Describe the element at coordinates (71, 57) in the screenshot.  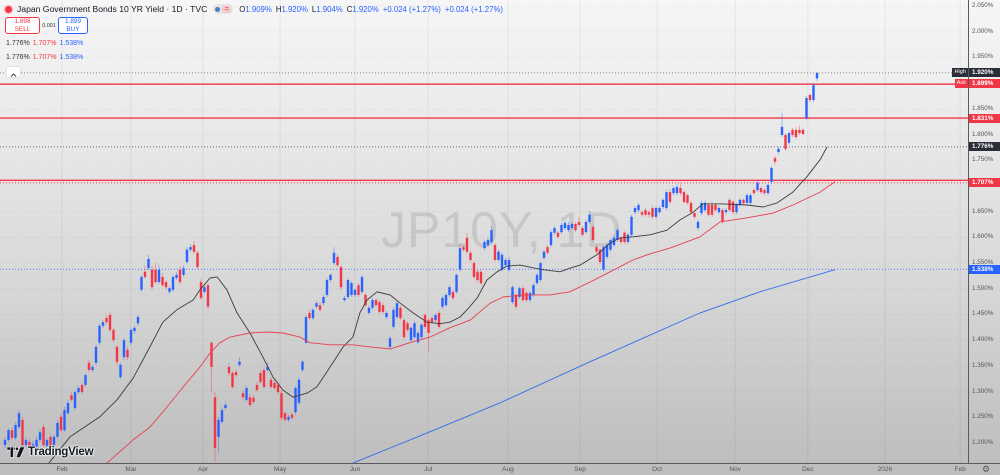
I see `indicator-value-ma-3: 1.538%` at that location.